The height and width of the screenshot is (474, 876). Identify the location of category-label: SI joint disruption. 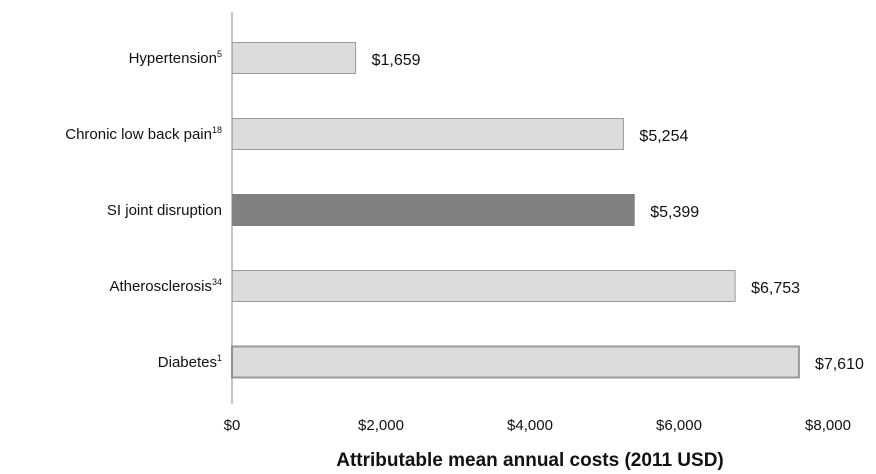
(164, 210).